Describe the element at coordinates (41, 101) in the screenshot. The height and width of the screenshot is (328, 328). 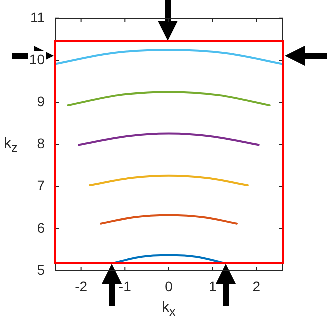
I see `y-tick-label: 9` at that location.